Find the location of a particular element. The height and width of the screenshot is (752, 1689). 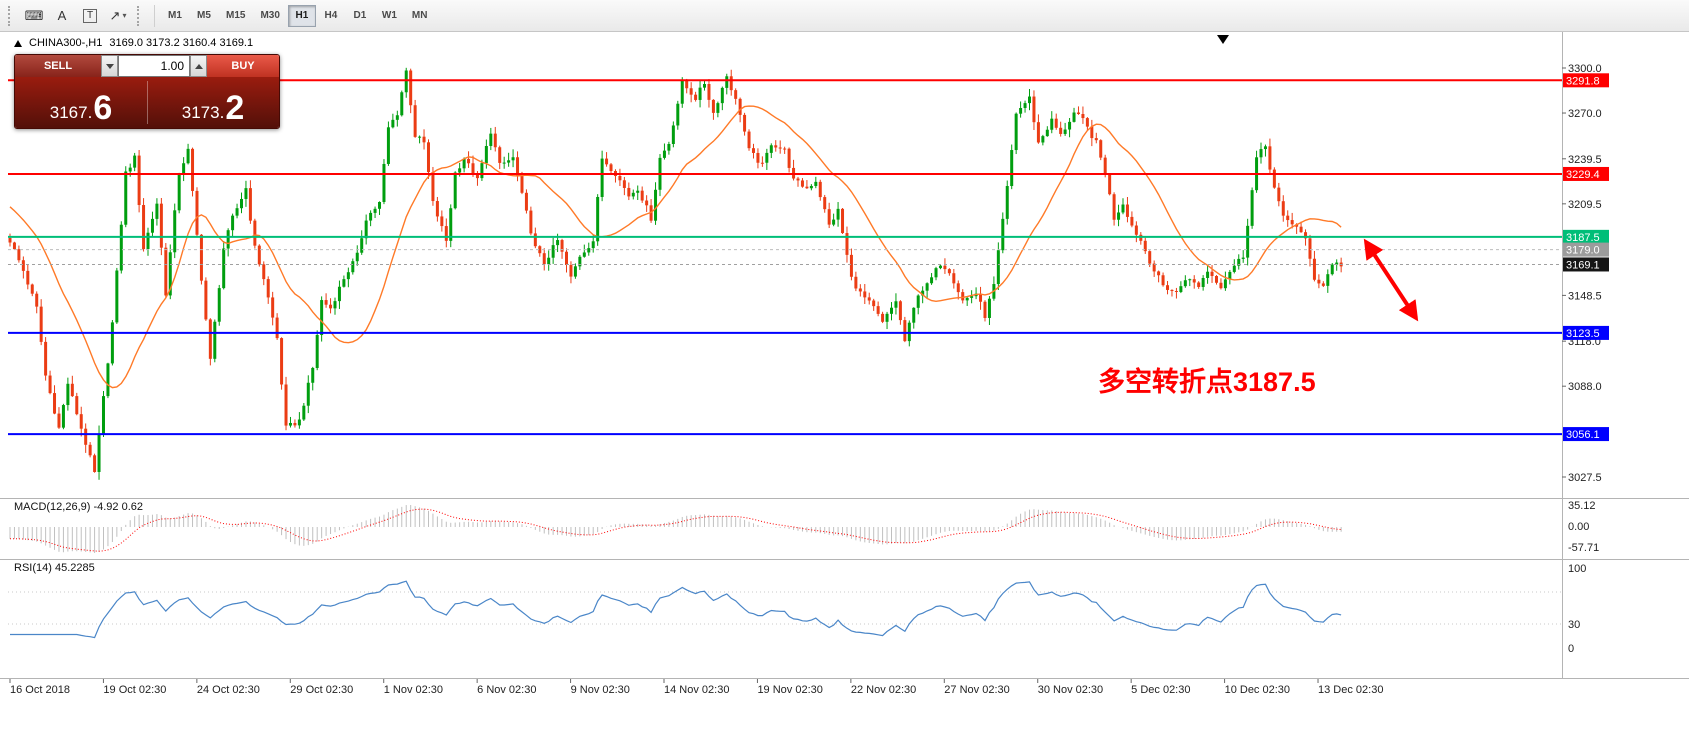

svg-text: 30 Nov 02:30 is located at coordinates (1070, 690).